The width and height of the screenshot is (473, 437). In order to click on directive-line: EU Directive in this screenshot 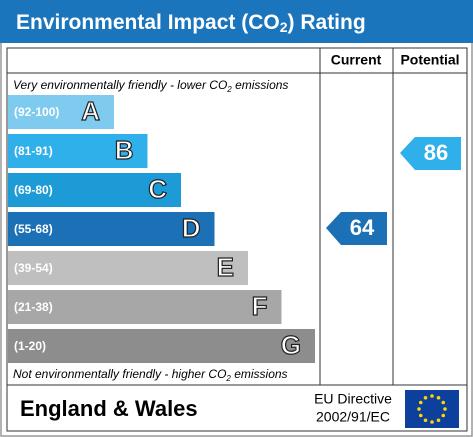, I will do `click(353, 399)`.